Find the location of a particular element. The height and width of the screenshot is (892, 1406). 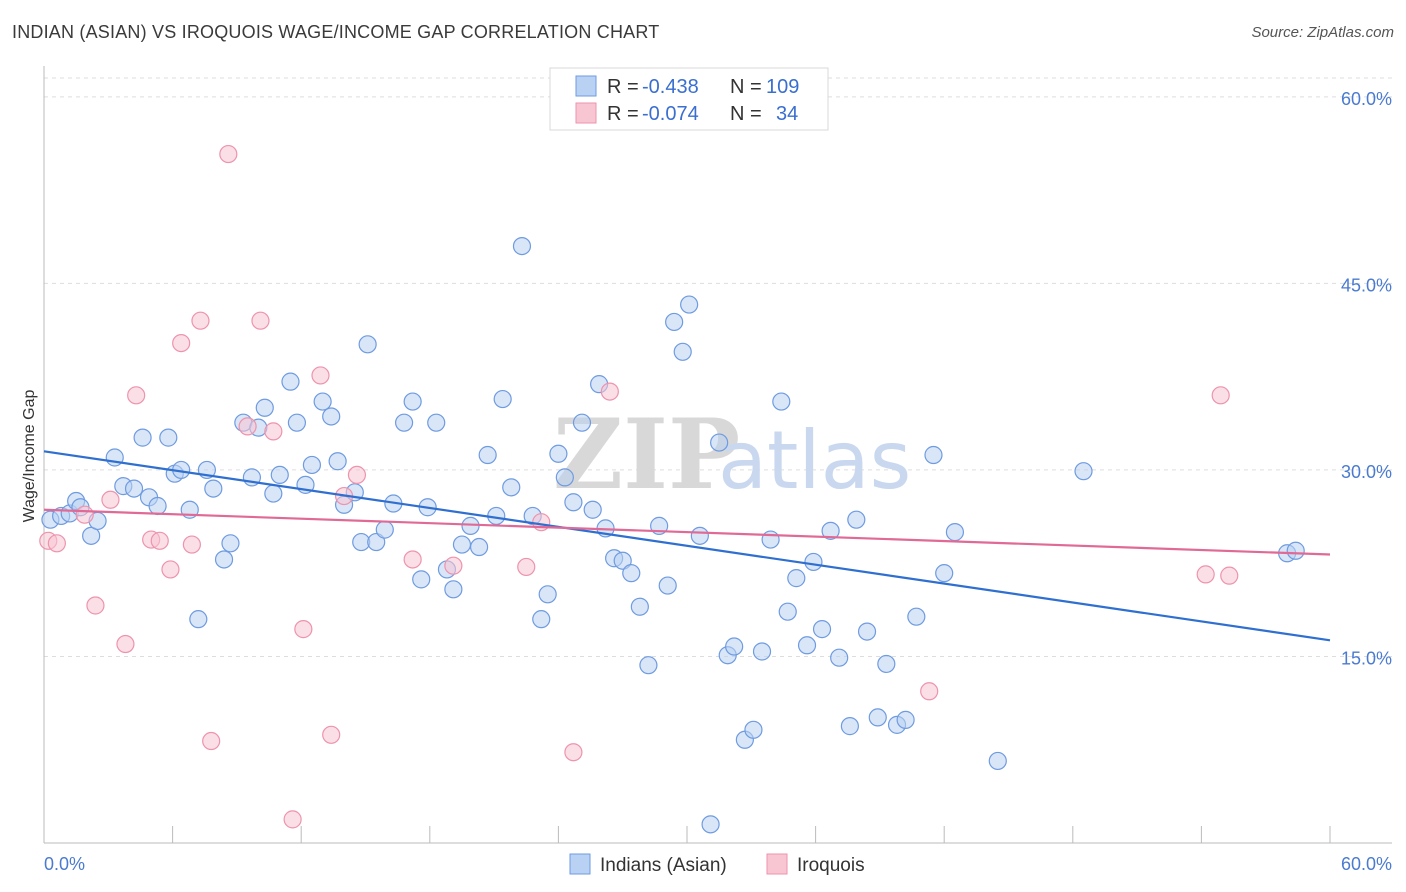

source-credit: Source: ZipAtlas.com is located at coordinates (1322, 32).